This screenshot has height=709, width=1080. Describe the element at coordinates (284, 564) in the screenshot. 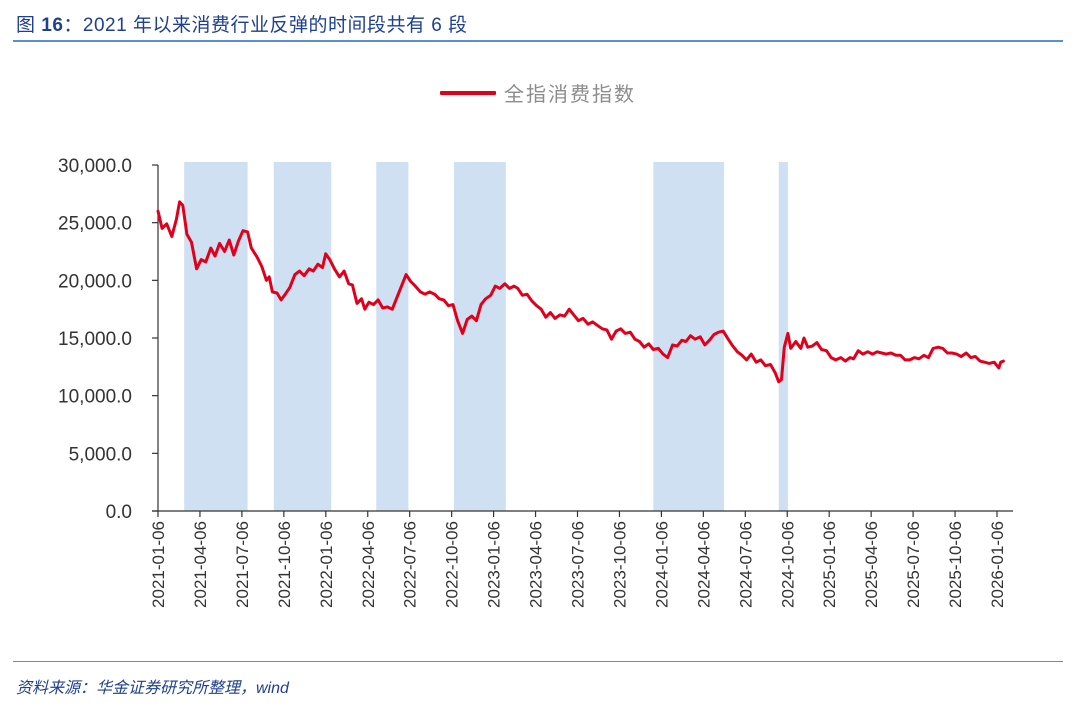

I see `x-tick-label: 2021-10-06` at that location.